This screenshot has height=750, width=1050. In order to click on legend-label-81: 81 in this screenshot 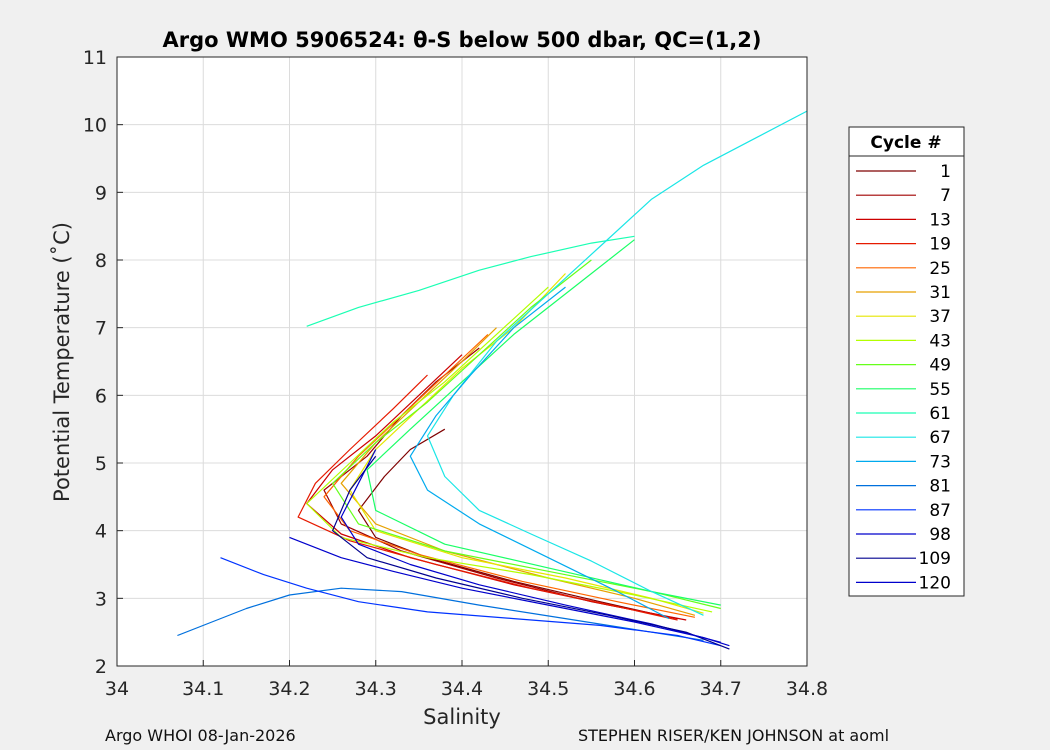, I will do `click(940, 487)`.